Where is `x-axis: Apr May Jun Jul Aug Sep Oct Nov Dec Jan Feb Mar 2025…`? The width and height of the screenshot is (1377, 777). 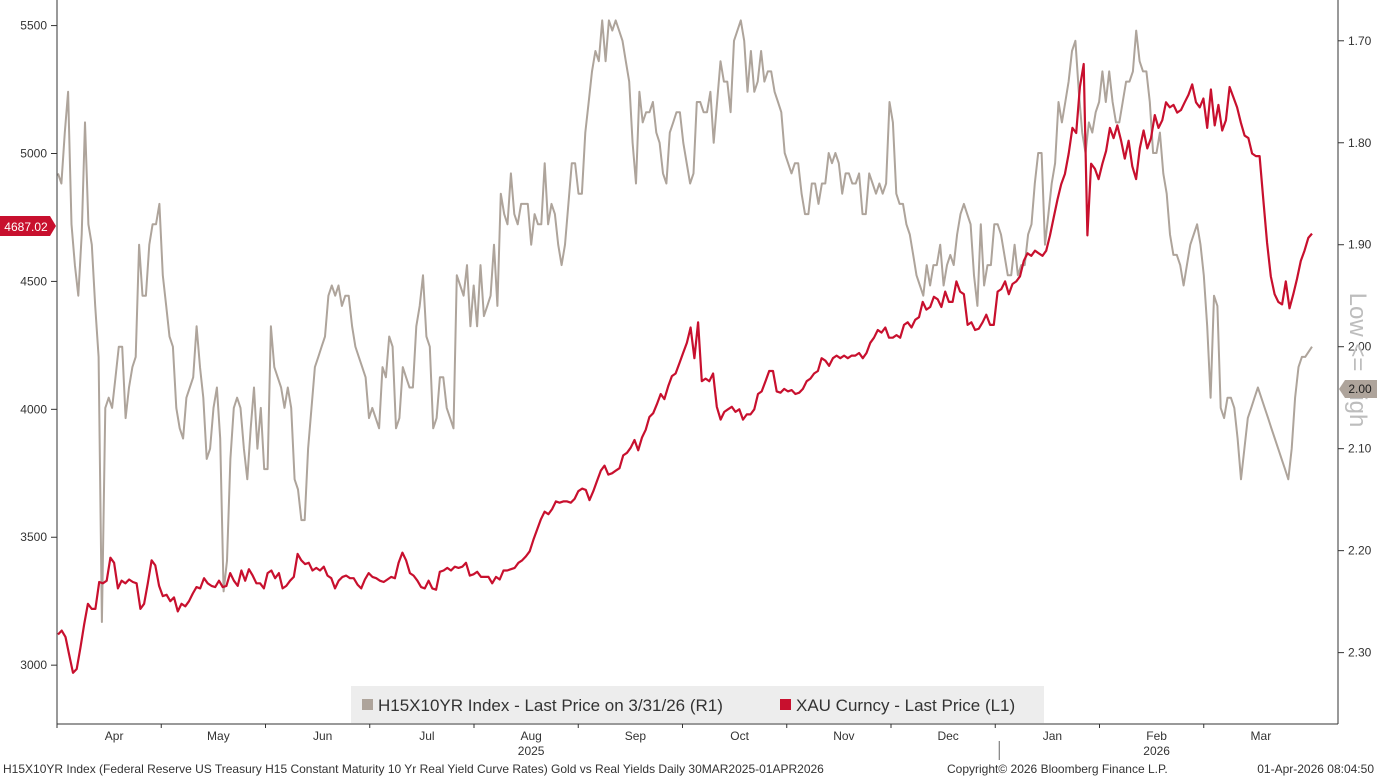 x-axis: Apr May Jun Jul Aug Sep Oct Nov Dec Jan Feb Mar 2025… is located at coordinates (664, 742).